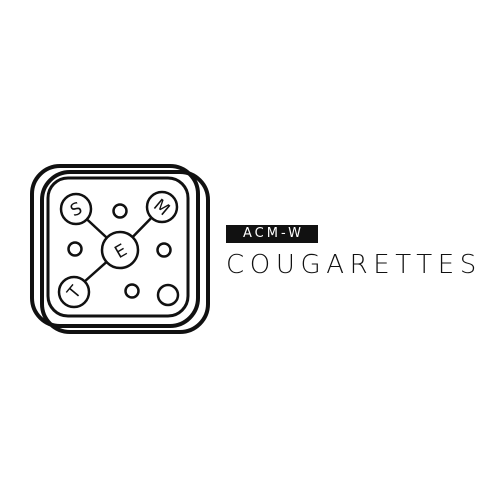  Describe the element at coordinates (272, 234) in the screenshot. I see `acm-w-badge: ACM-W` at that location.